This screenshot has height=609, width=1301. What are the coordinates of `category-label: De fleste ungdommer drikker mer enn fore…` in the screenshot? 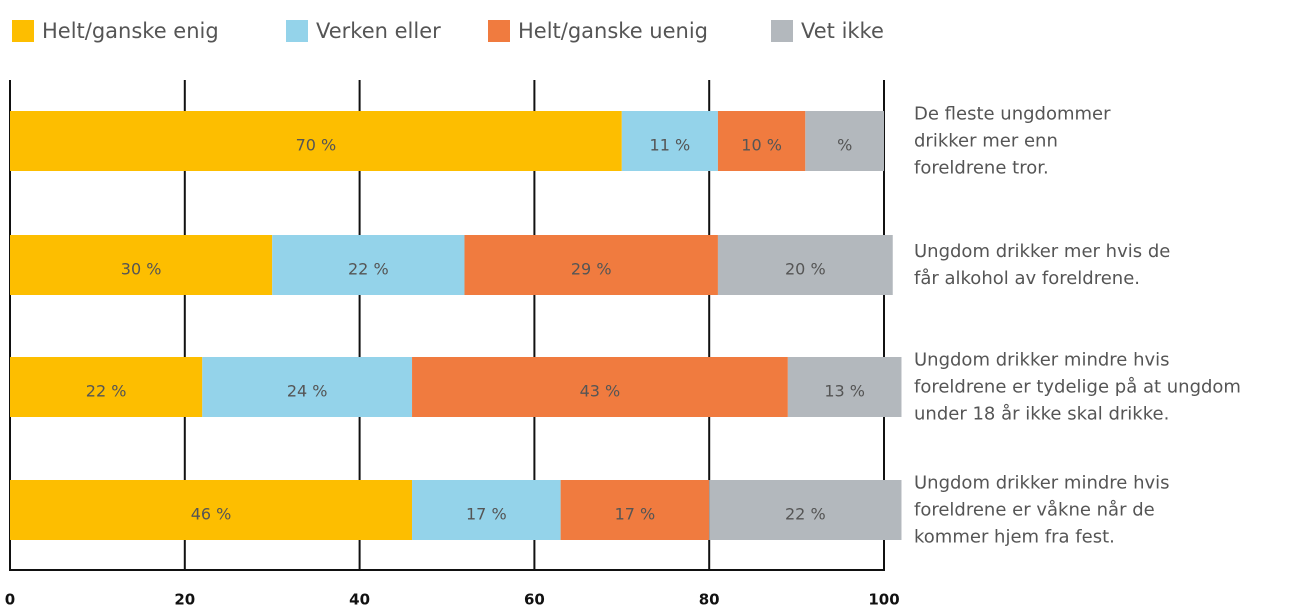 It's located at (1012, 141).